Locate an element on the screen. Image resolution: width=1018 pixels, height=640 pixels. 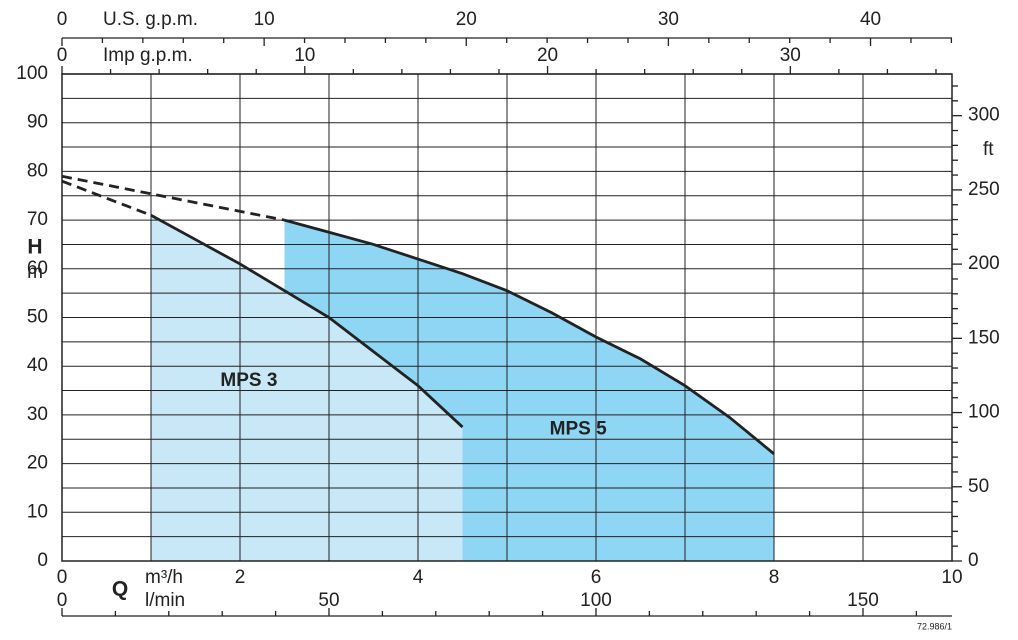
axis-label: ft is located at coordinates (988, 149).